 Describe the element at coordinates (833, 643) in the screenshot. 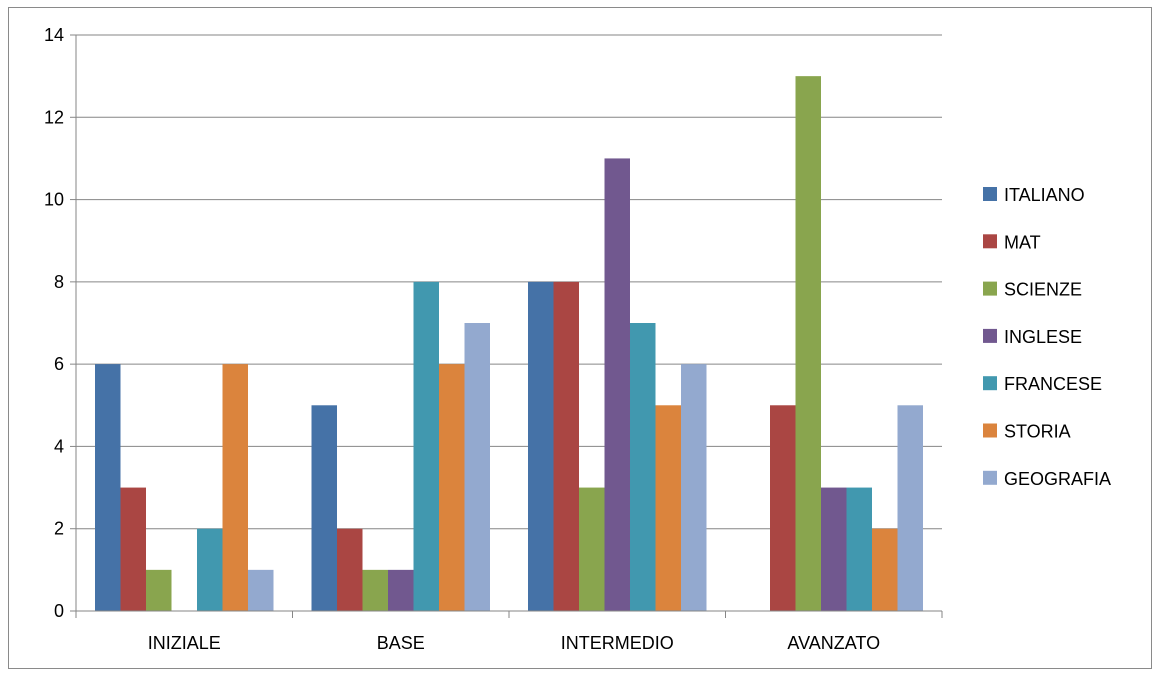

I see `x-tick-label: AVANZATO` at that location.